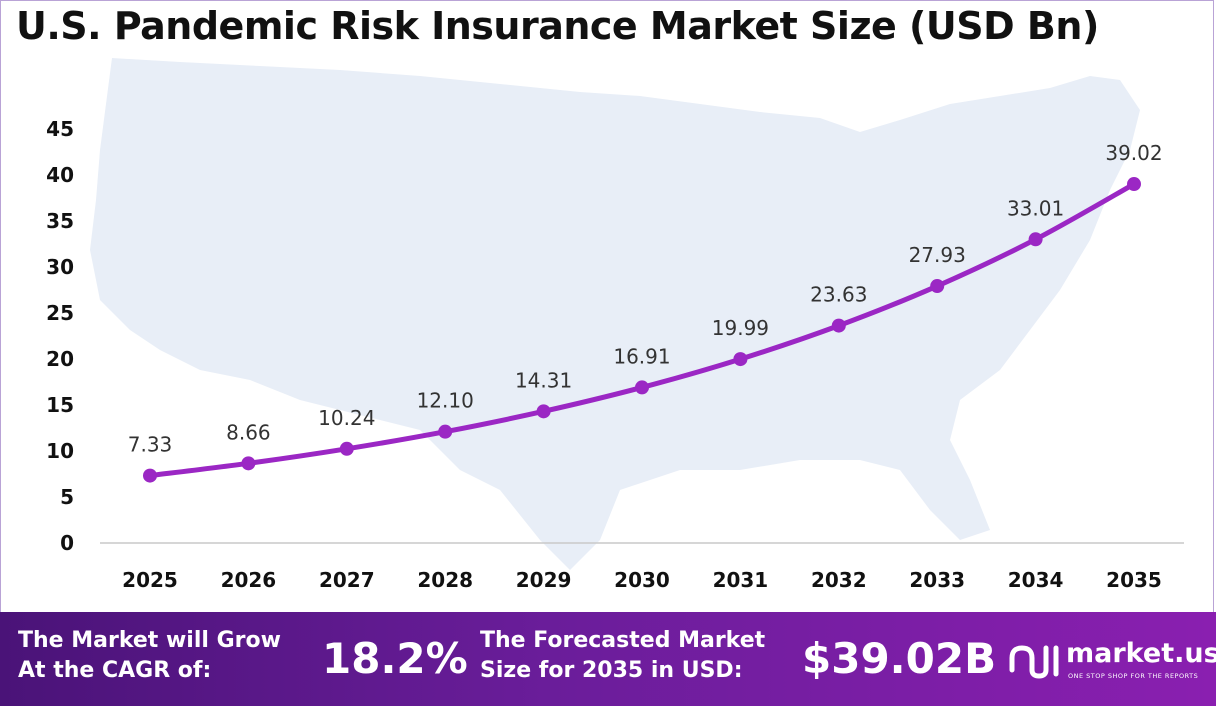  Describe the element at coordinates (67, 497) in the screenshot. I see `y-tick-label: 5` at that location.